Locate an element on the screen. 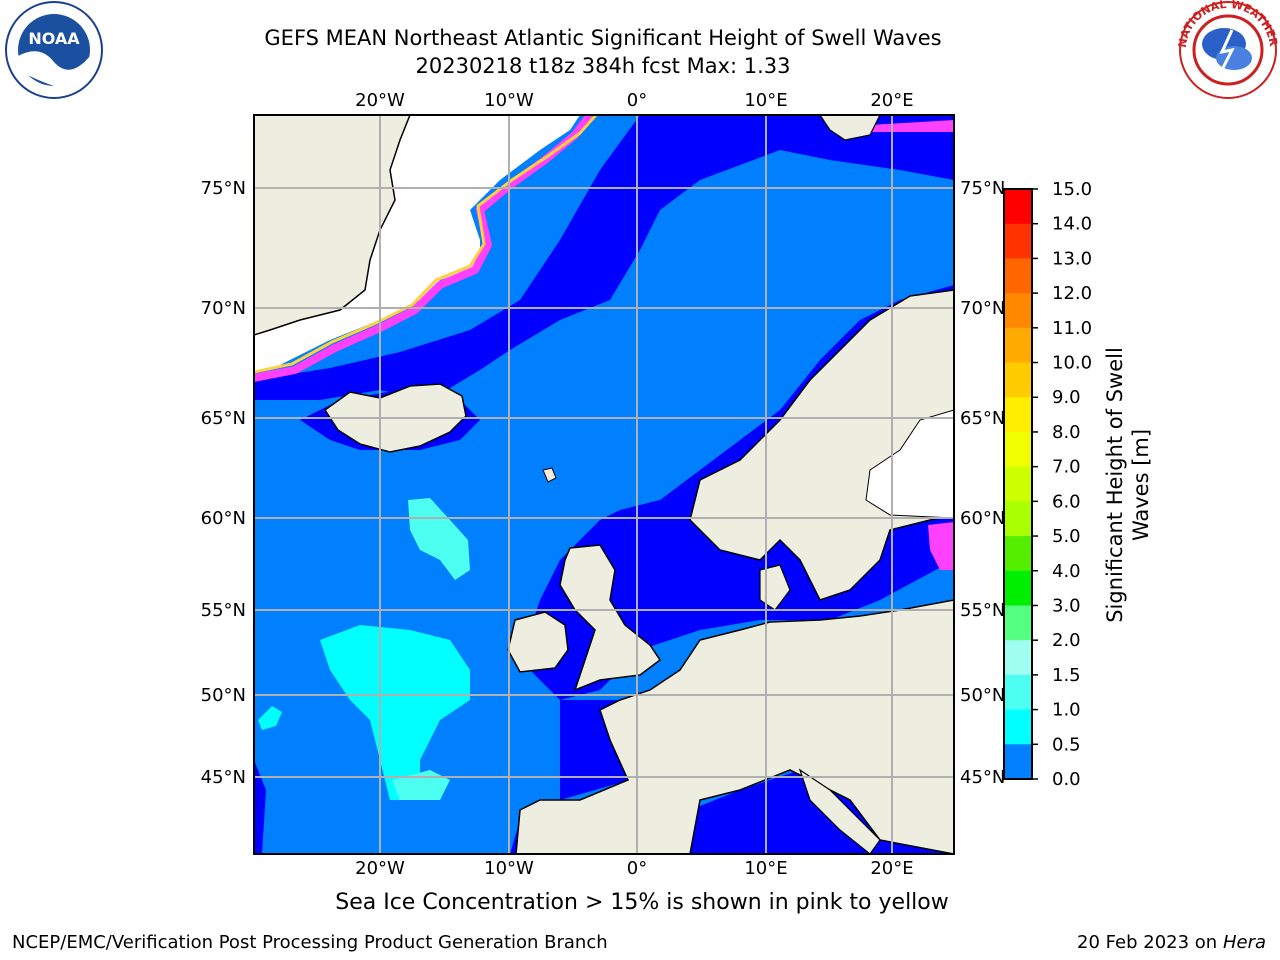 Image resolution: width=1280 pixels, height=960 pixels. footer-date-text: 20 Feb 2023 on is located at coordinates (1147, 942).